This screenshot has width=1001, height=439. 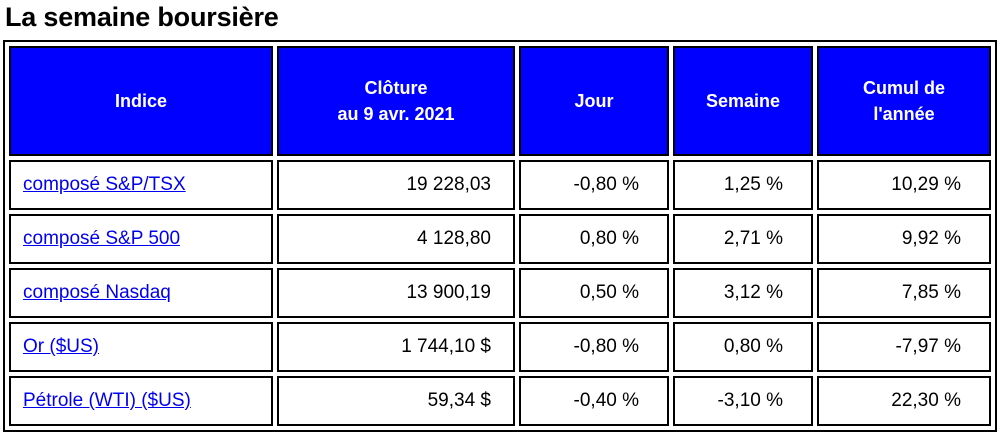 What do you see at coordinates (396, 87) in the screenshot?
I see `header-label-line1: Clôture` at bounding box center [396, 87].